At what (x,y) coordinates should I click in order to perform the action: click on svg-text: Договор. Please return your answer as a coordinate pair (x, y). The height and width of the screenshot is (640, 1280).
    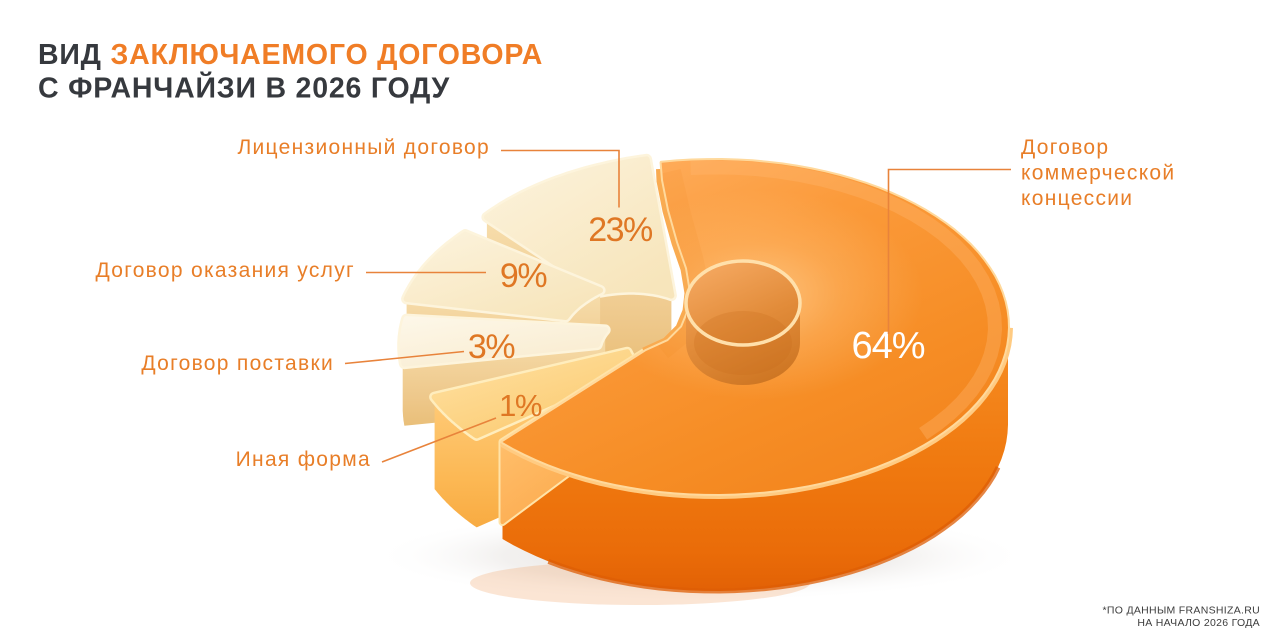
    Looking at the image, I should click on (1065, 147).